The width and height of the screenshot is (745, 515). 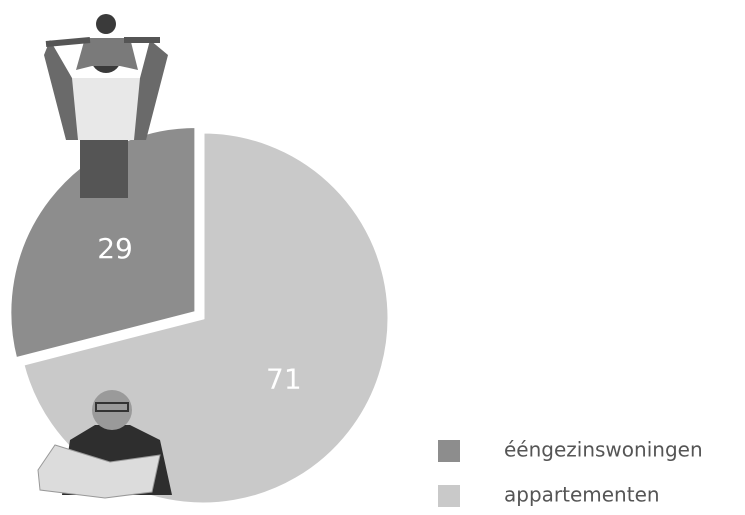 I want to click on data-labels: 29 71, so click(x=199, y=314).